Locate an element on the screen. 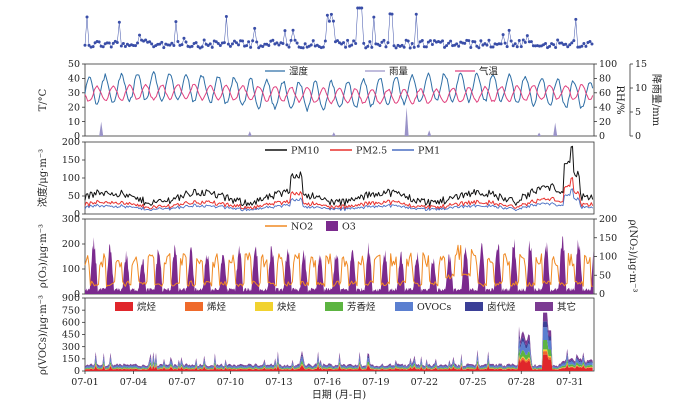  no2-axis-label: ρ(NO₂)/μg·m⁻³ is located at coordinates (632, 256).